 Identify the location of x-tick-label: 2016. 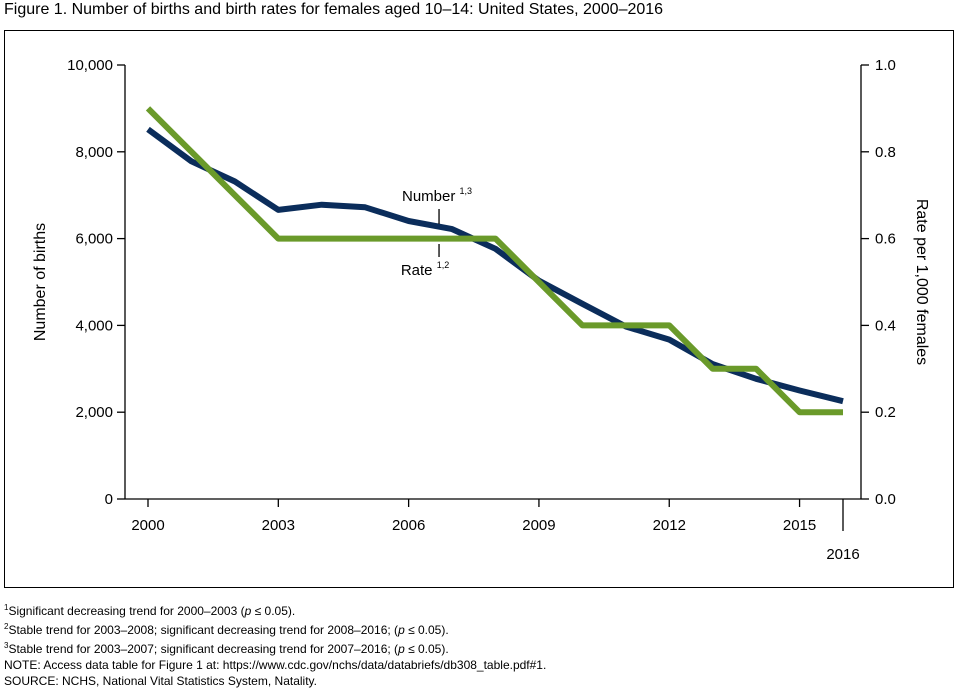
(842, 554).